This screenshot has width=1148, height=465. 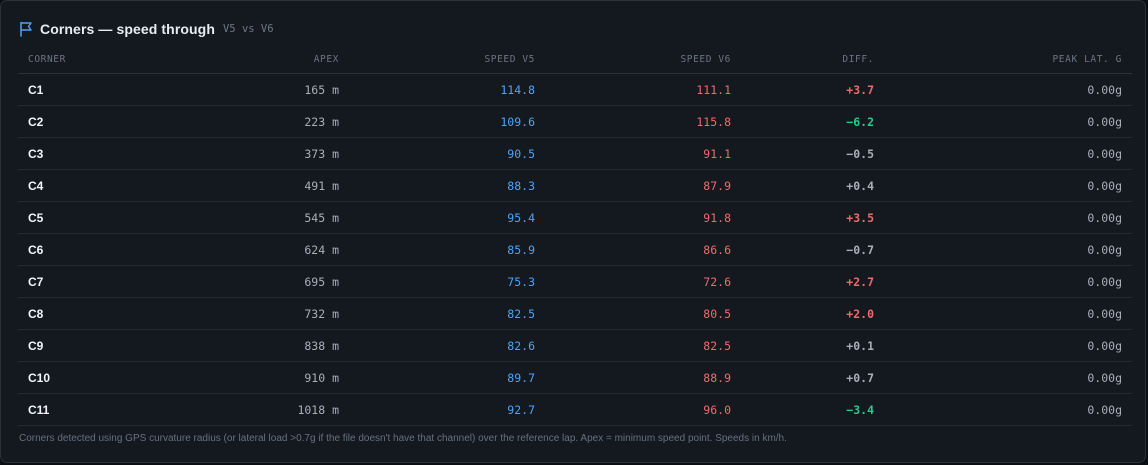 I want to click on column-header-apex: APEX, so click(x=247, y=60).